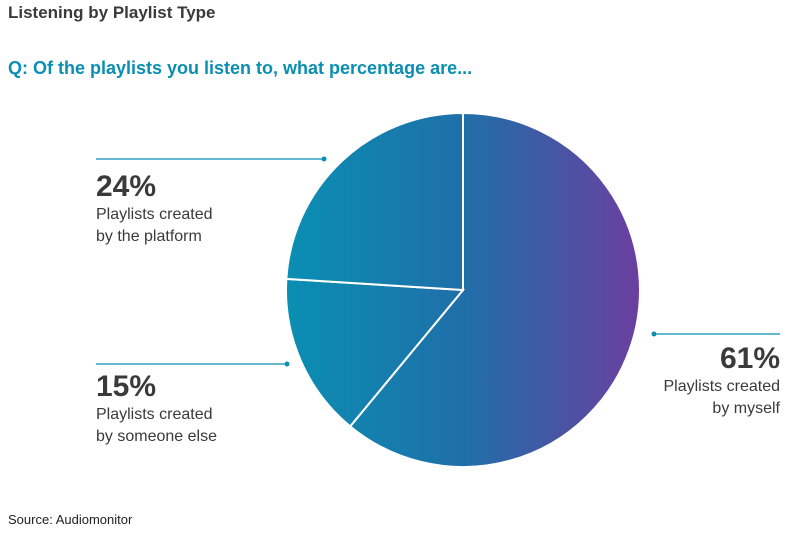  What do you see at coordinates (149, 236) in the screenshot?
I see `callout-platform-line2: by the platform` at bounding box center [149, 236].